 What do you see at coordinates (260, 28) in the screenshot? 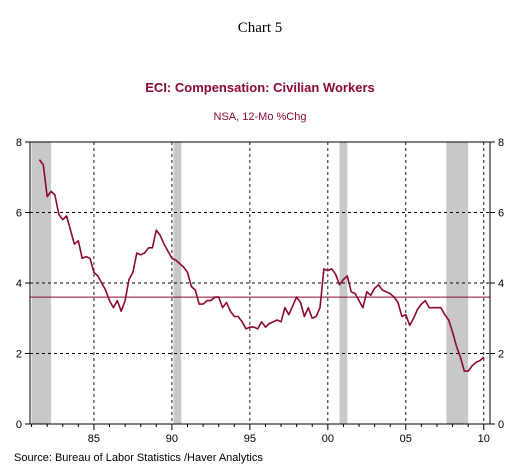
I see `chart-number: Chart 5` at bounding box center [260, 28].